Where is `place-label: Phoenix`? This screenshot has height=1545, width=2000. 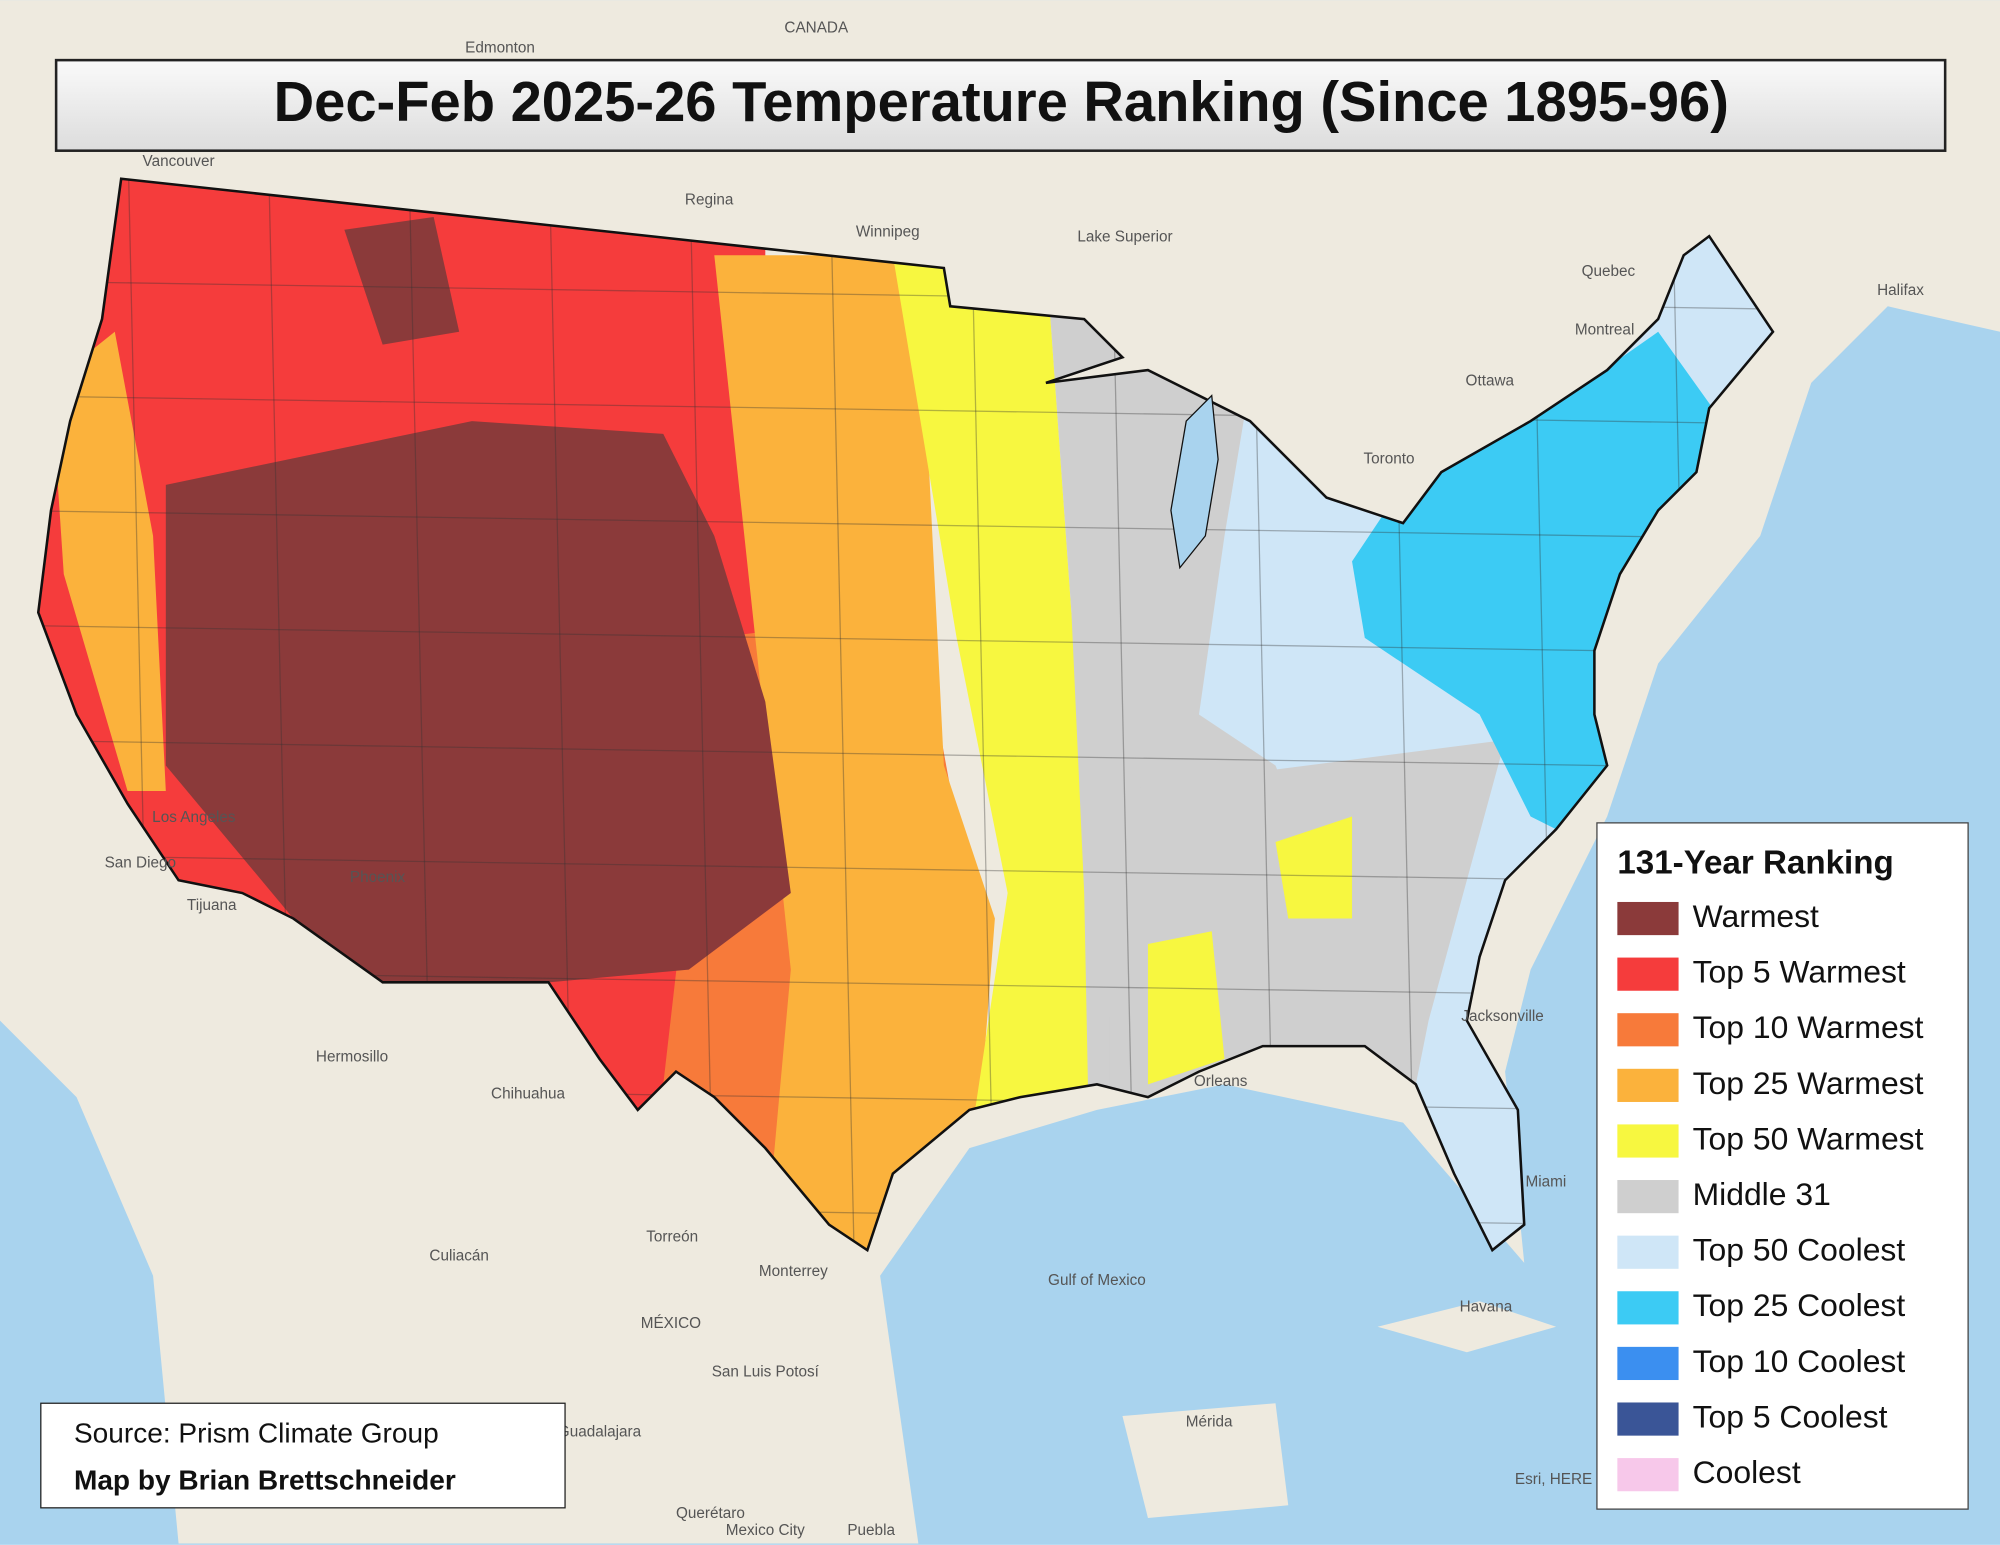 place-label: Phoenix is located at coordinates (378, 877).